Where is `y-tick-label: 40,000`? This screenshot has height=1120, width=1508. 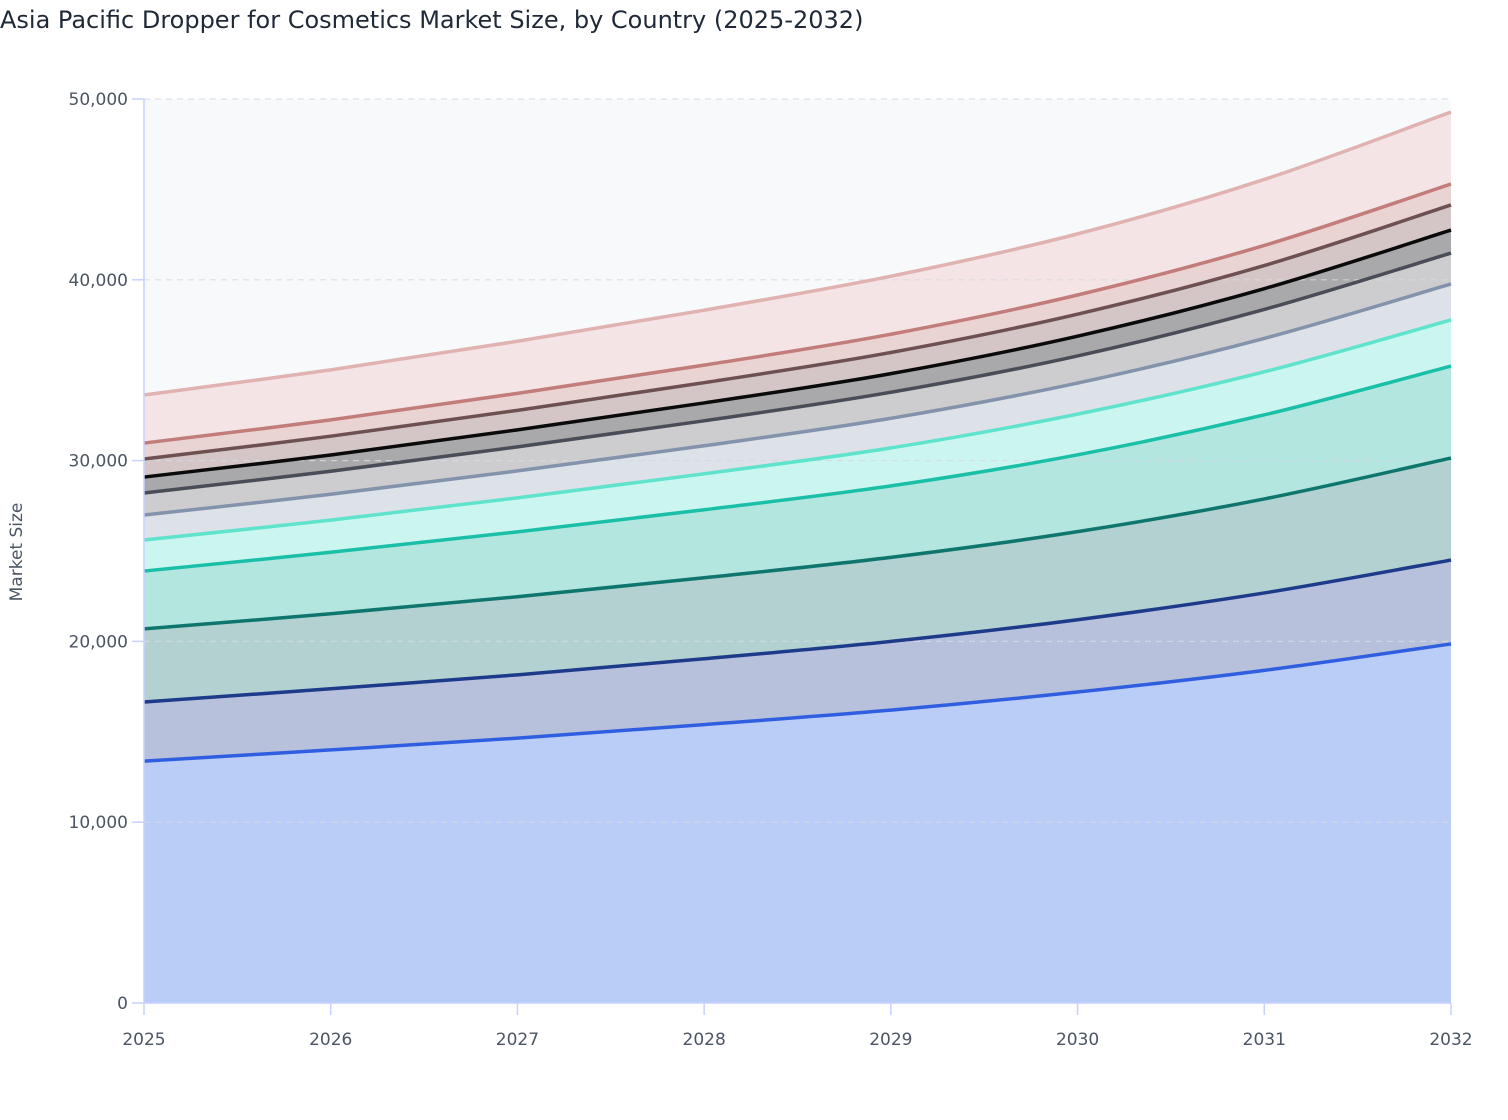
y-tick-label: 40,000 is located at coordinates (98, 281).